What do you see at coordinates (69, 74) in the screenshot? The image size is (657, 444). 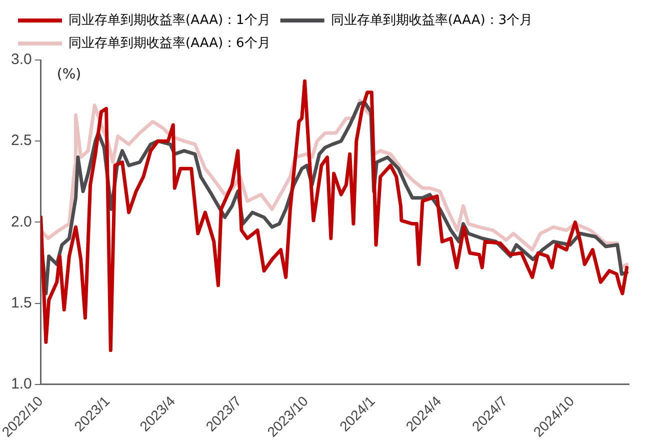 I see `y-axis-title: (%)` at bounding box center [69, 74].